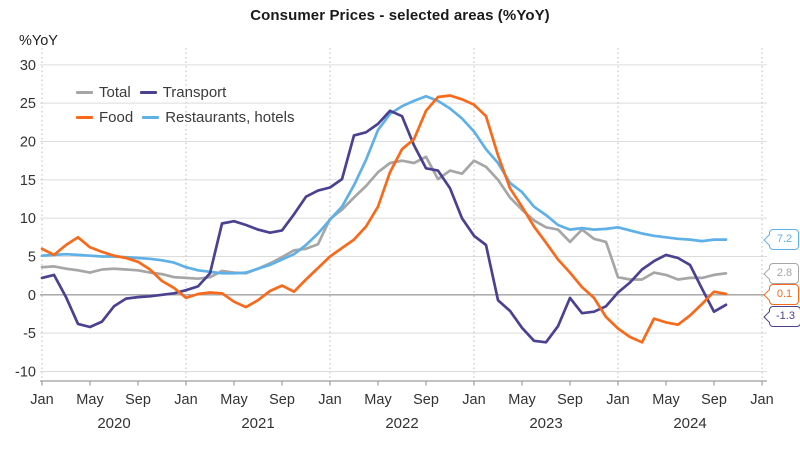  I want to click on legend-item-restaurants: Restaurants, hotels, so click(218, 117).